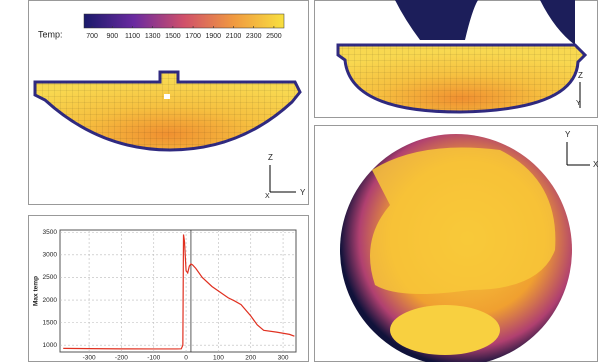 This screenshot has height=362, width=598. I want to click on x-tick-label: -300, so click(89, 358).